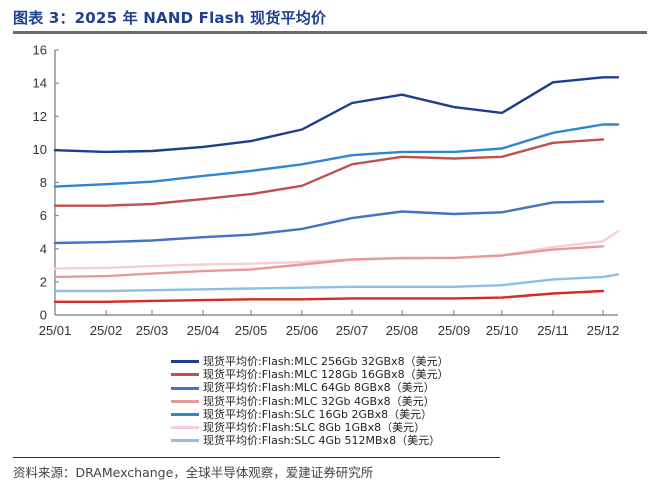  What do you see at coordinates (106, 329) in the screenshot?
I see `x-tick-label: 25/02` at bounding box center [106, 329].